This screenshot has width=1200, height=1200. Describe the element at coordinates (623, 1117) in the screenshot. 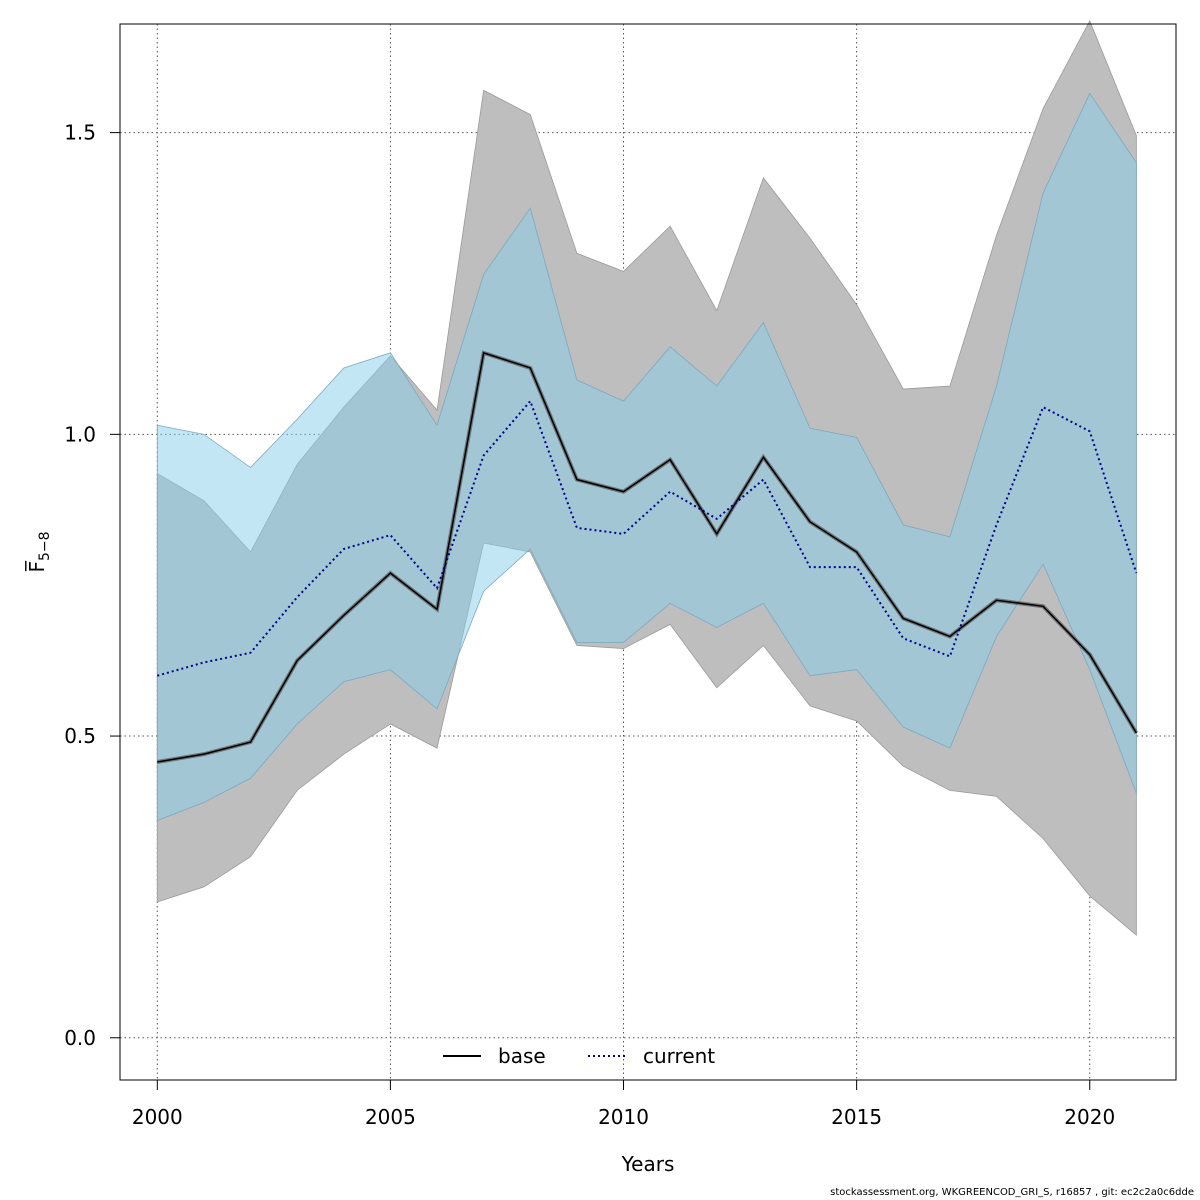

I see `x-tick-label: 2010` at that location.